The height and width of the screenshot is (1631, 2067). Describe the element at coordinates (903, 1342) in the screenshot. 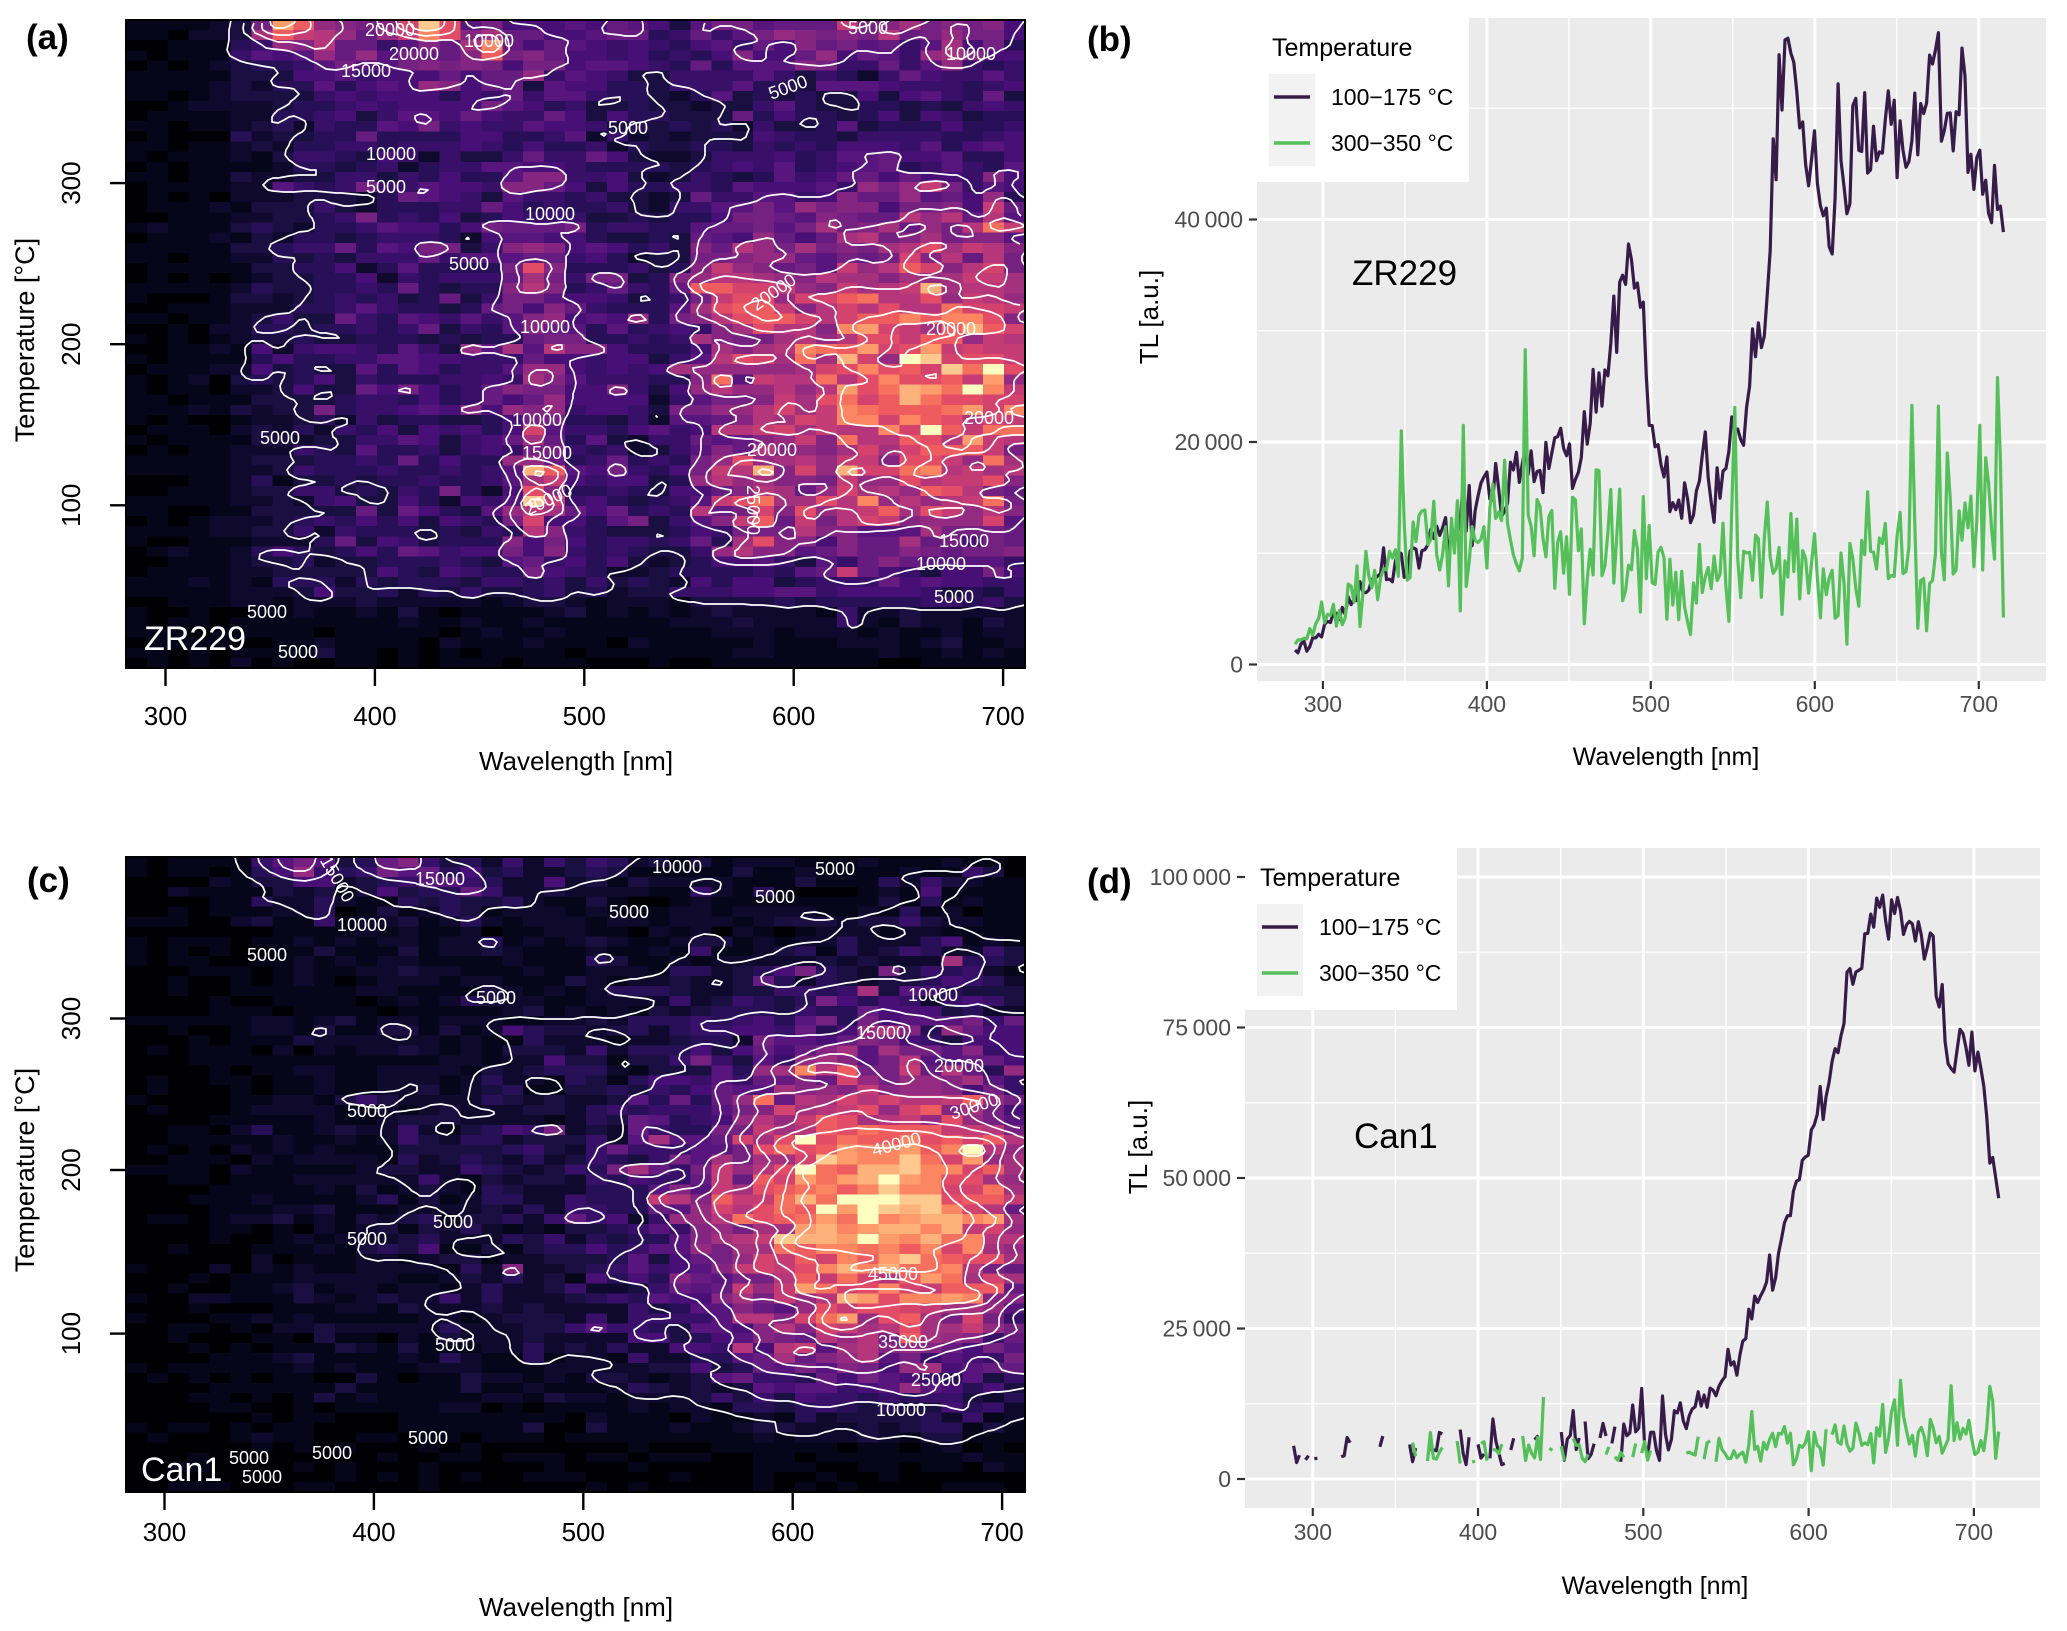

I see `svg-text: 35000` at that location.